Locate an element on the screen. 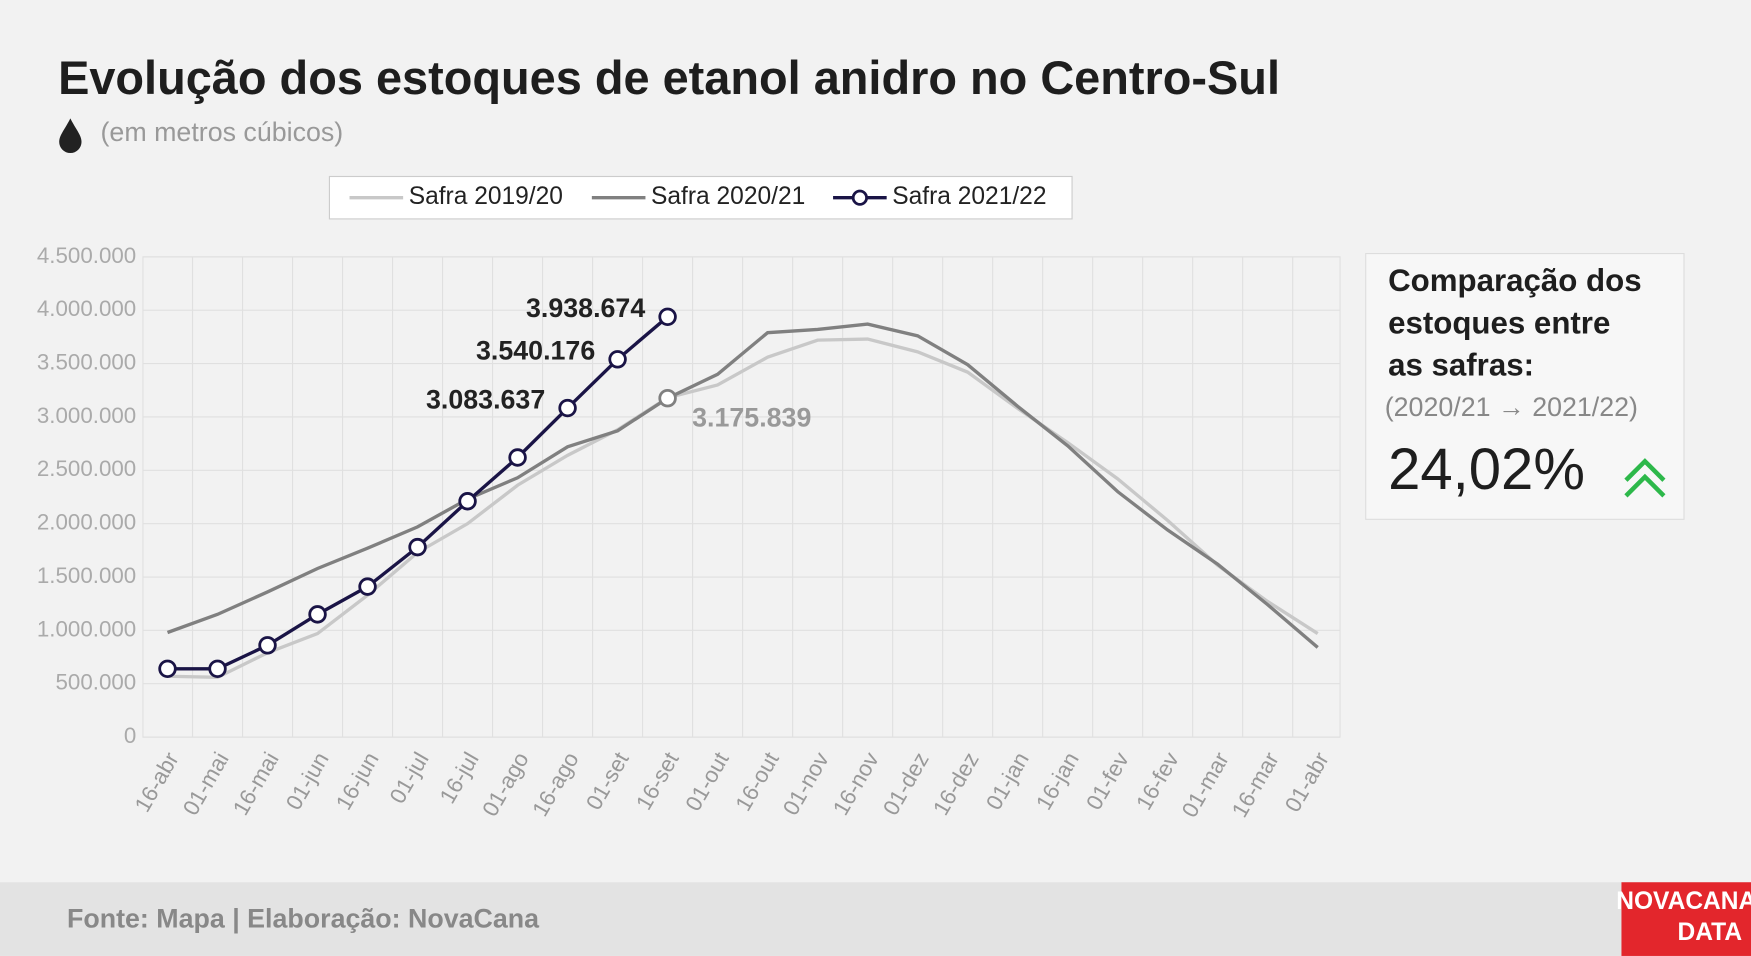 This screenshot has height=956, width=1751. y-tick-label: 1.500.000 is located at coordinates (86, 575).